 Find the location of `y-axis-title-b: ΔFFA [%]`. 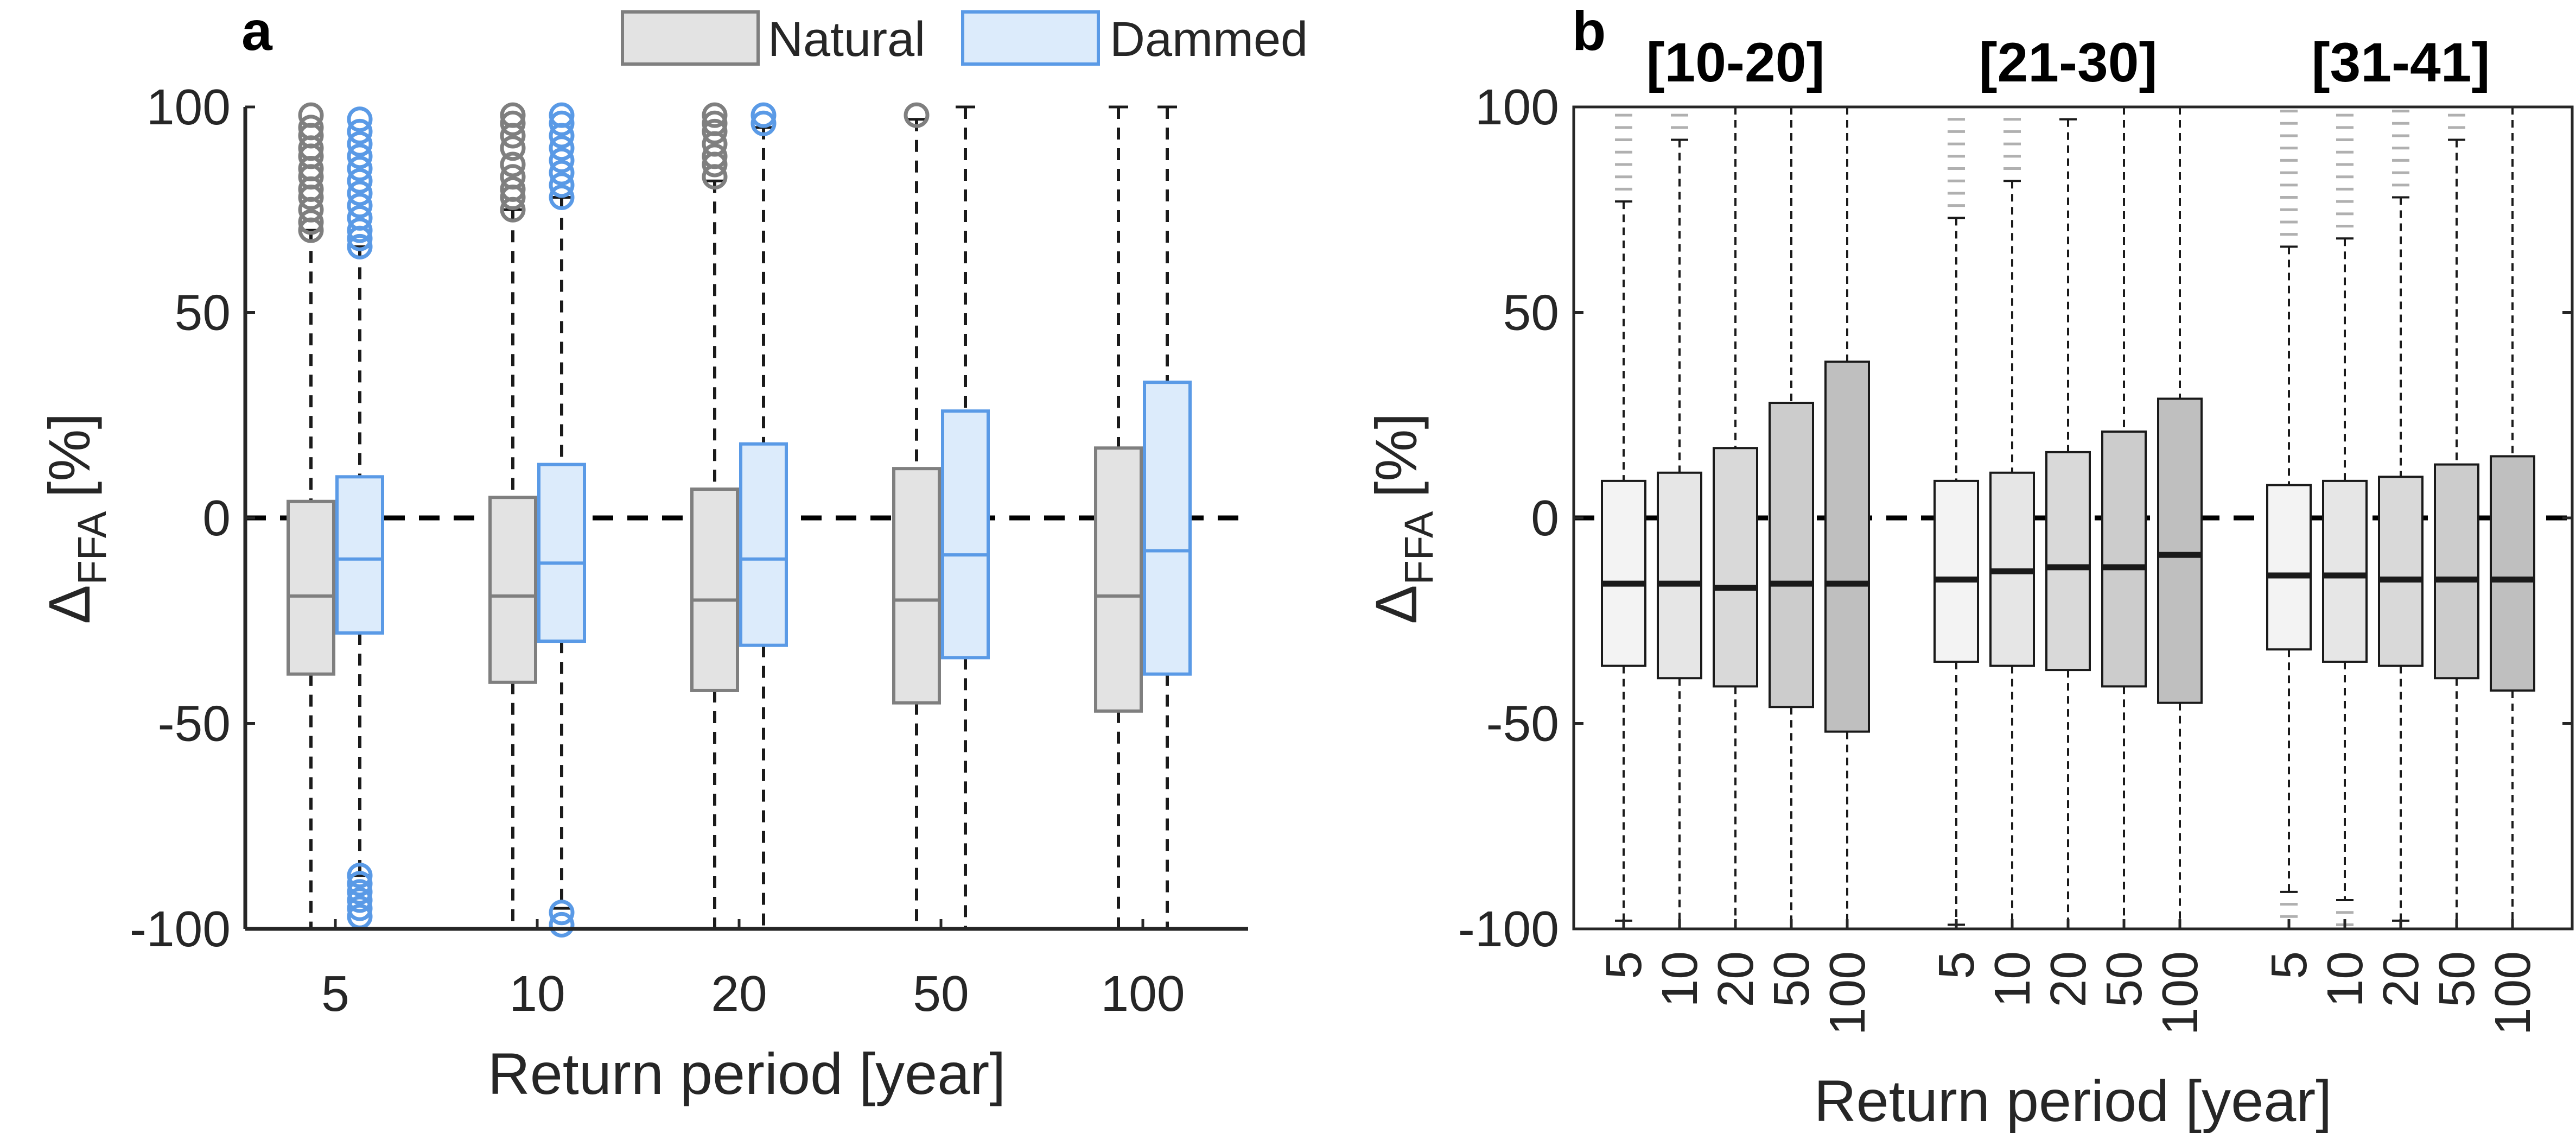

y-axis-title-b: ΔFFA [%] is located at coordinates (1402, 518).